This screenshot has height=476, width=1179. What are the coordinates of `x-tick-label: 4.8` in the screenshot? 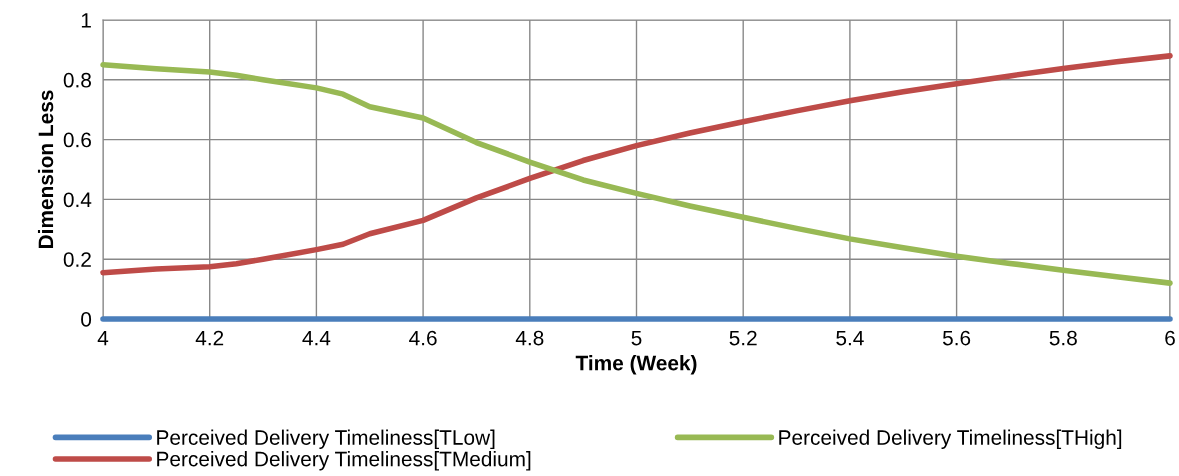 It's located at (529, 338).